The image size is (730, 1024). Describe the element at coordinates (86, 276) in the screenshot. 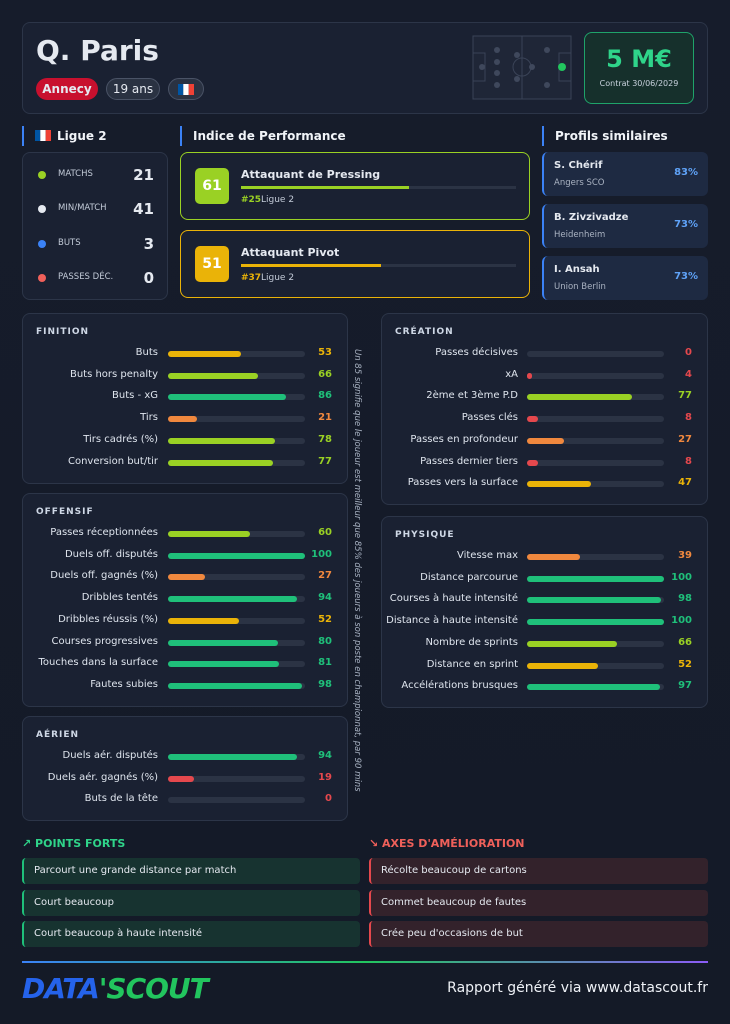

I see `stat-label: PASSES DÉC.` at that location.